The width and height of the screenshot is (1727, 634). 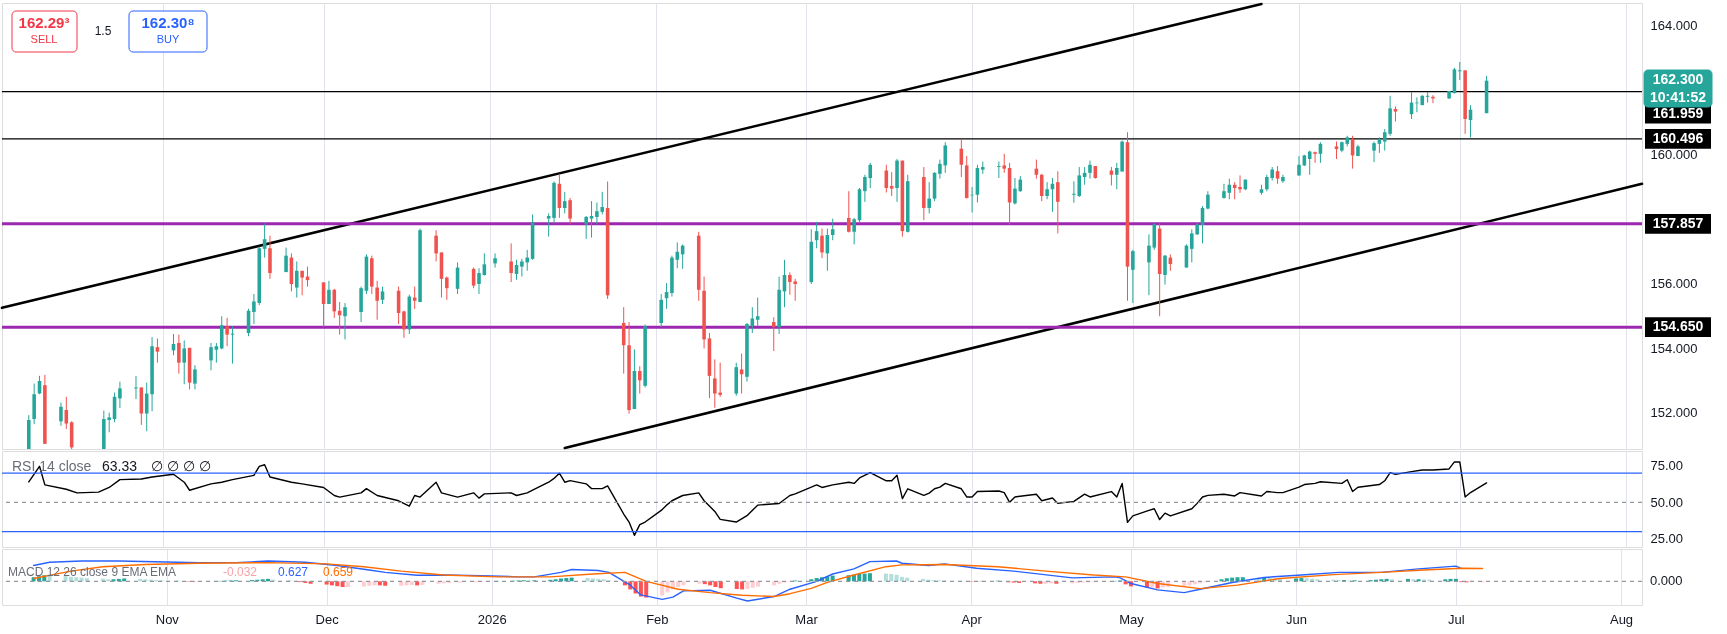 I want to click on y-tick-label: 75.00, so click(x=1667, y=466).